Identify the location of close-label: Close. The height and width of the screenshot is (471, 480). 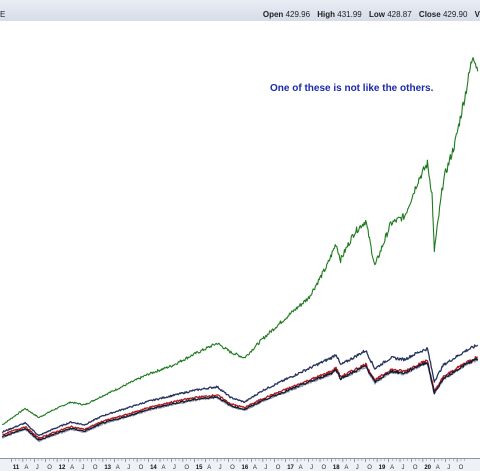
(429, 14).